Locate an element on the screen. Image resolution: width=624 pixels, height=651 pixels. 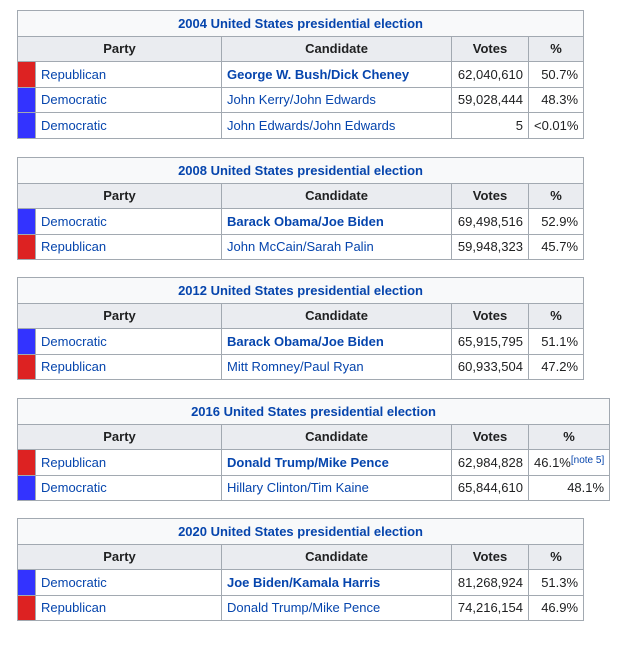
title-link: 2004 United States presidential election is located at coordinates (300, 23).